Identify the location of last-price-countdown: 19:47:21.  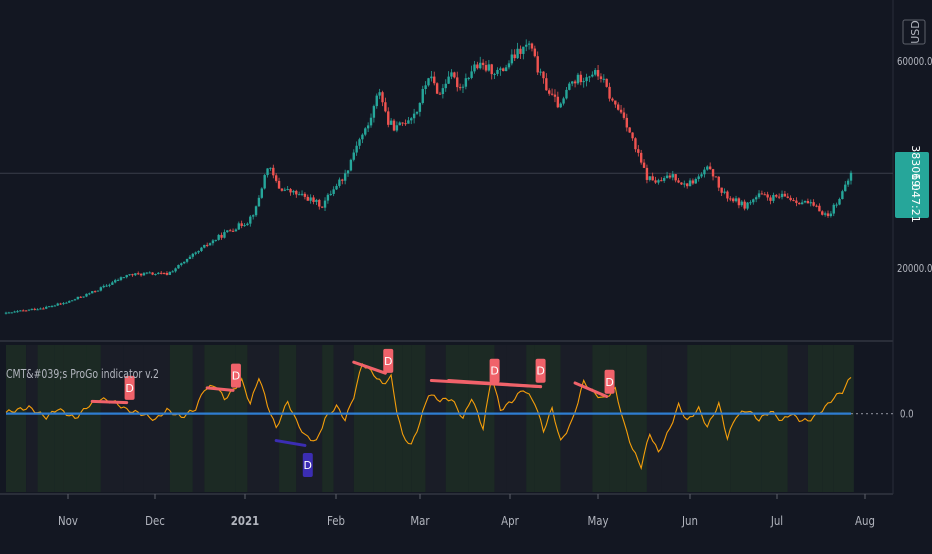
(915, 197).